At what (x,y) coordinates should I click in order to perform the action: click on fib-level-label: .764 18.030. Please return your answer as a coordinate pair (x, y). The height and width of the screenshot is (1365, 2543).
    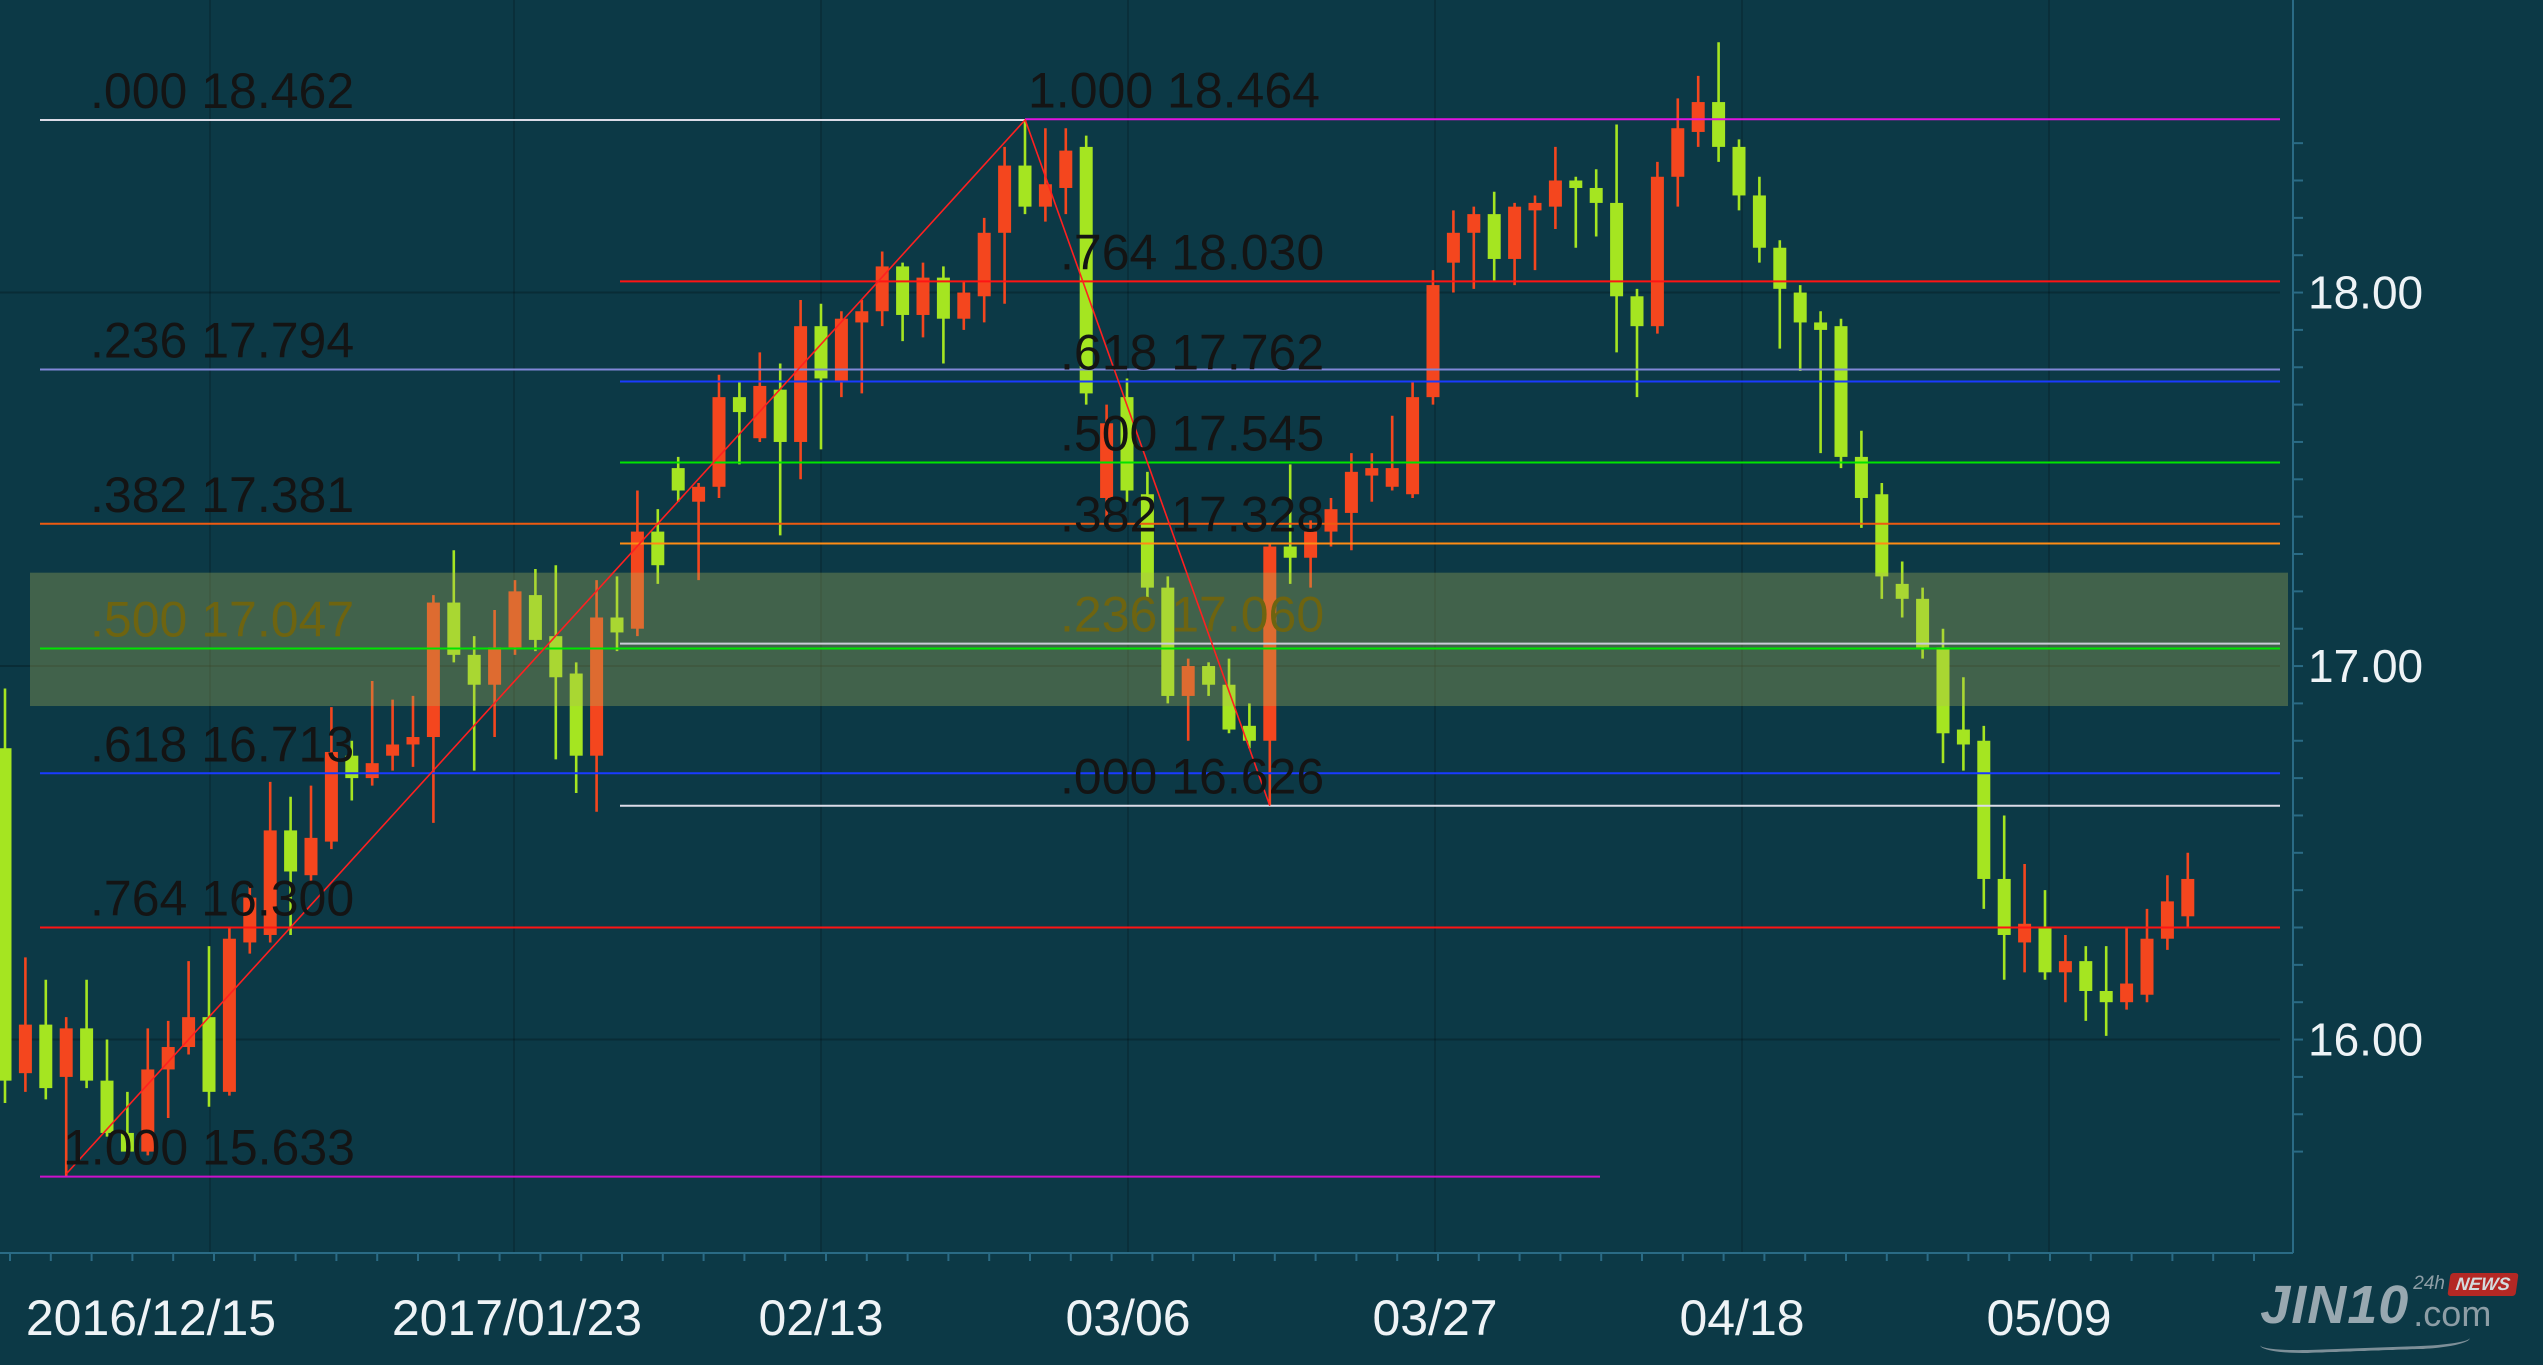
    Looking at the image, I should click on (1192, 252).